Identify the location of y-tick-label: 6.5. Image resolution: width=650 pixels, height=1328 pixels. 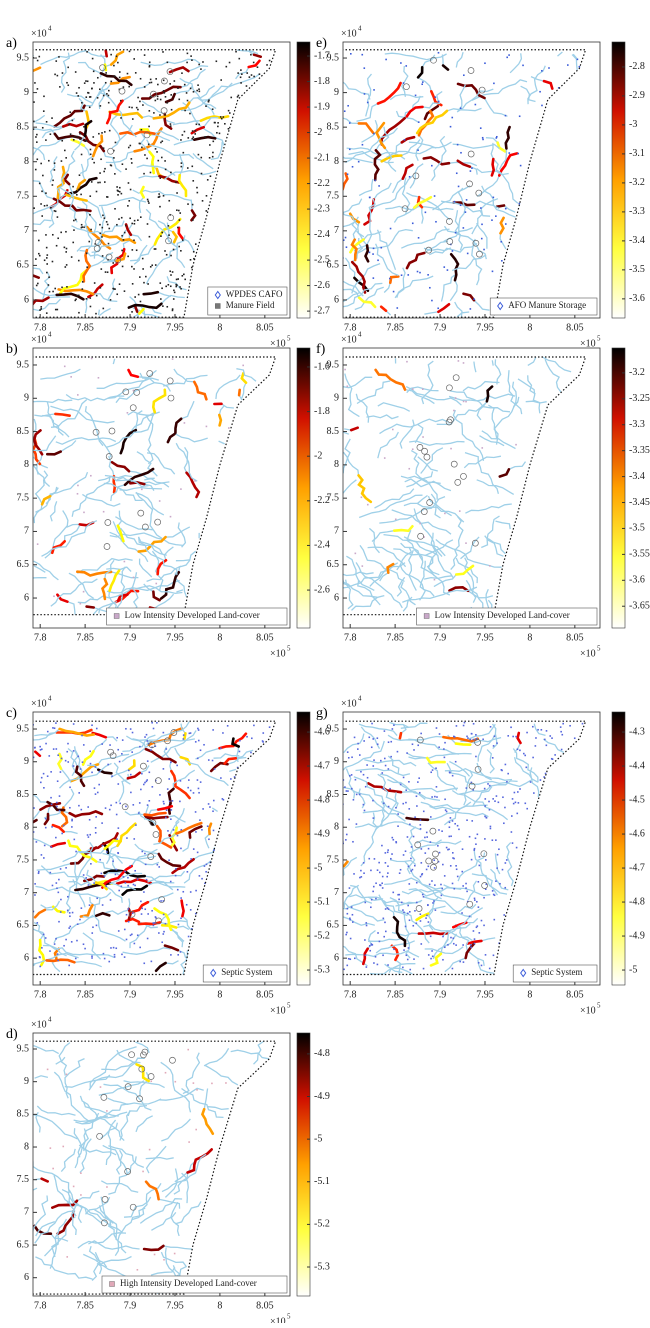
(23, 1244).